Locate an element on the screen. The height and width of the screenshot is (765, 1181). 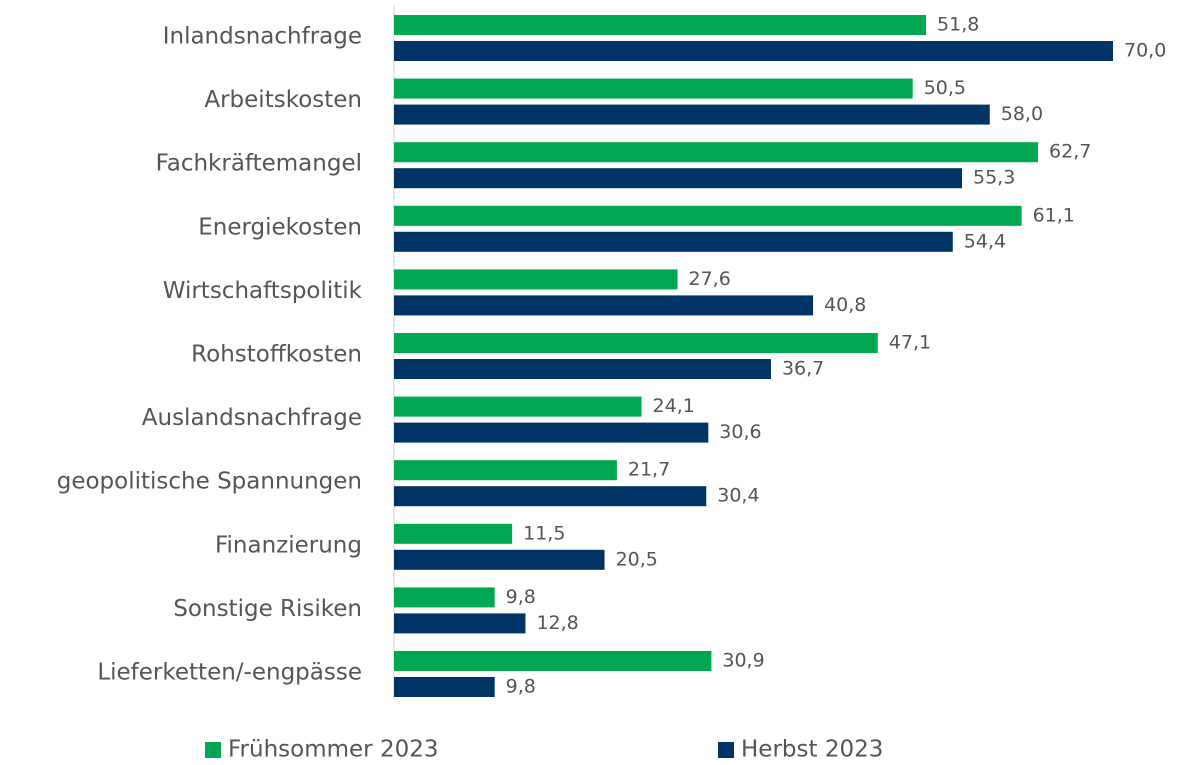
value-label: 21,7 is located at coordinates (649, 470).